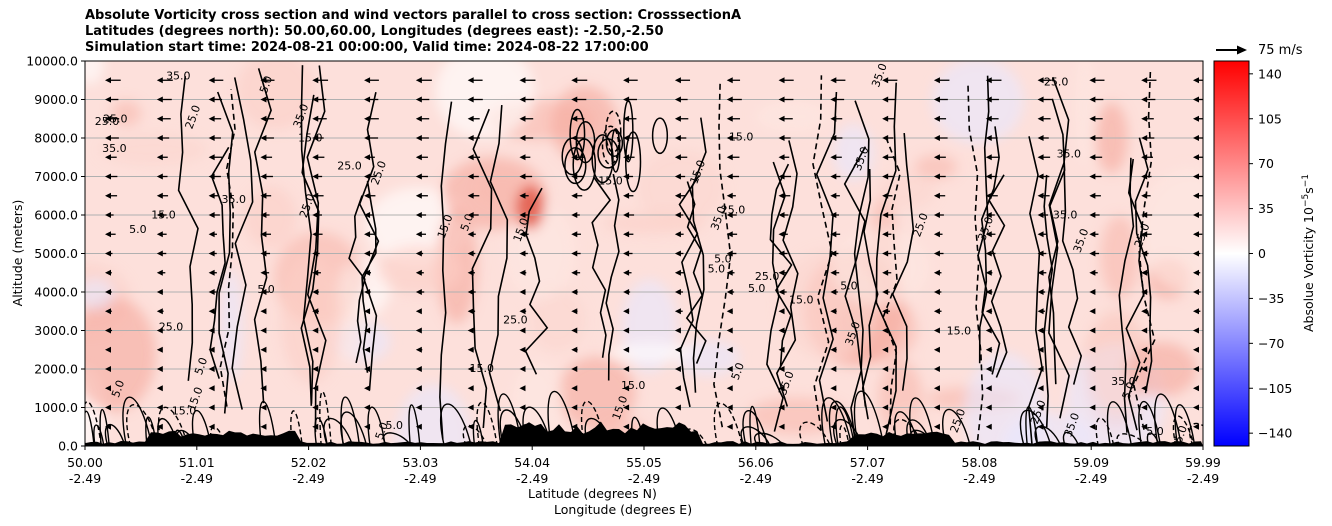 The width and height of the screenshot is (1332, 526). I want to click on contour-label: 35.0, so click(233, 199).